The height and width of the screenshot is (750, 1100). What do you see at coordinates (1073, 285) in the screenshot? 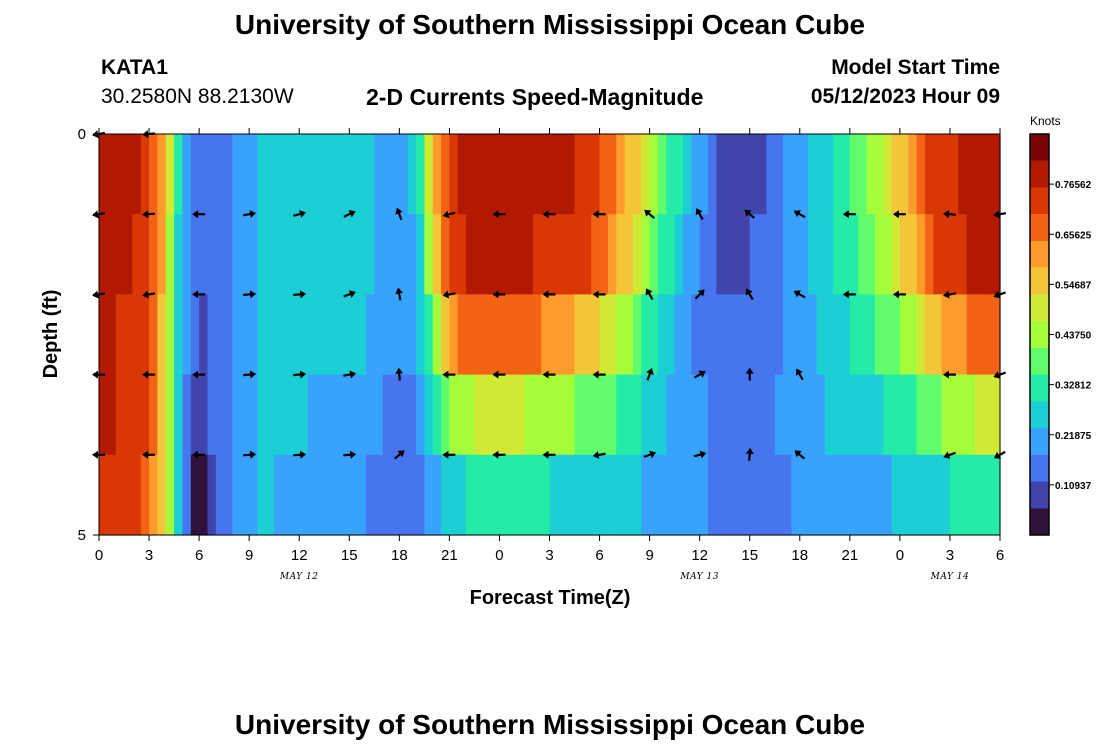
I see `colorbar-tick-label: 0.54687` at bounding box center [1073, 285].